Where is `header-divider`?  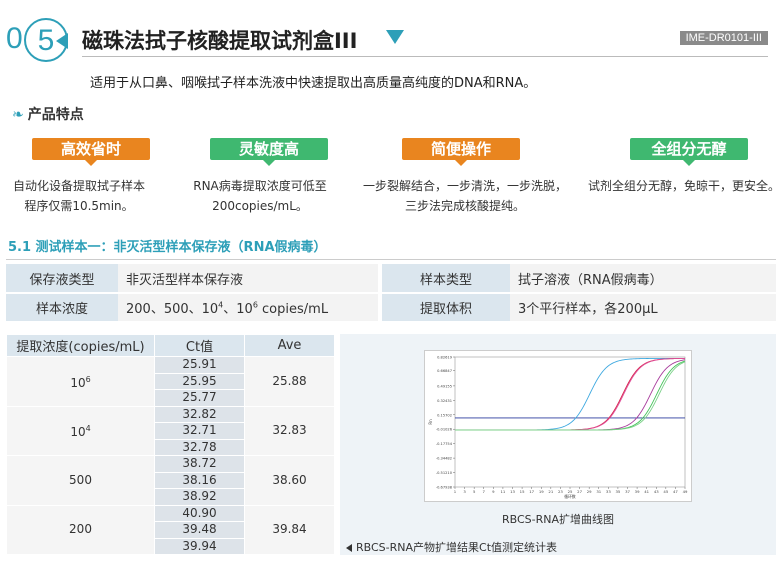 header-divider is located at coordinates (425, 56).